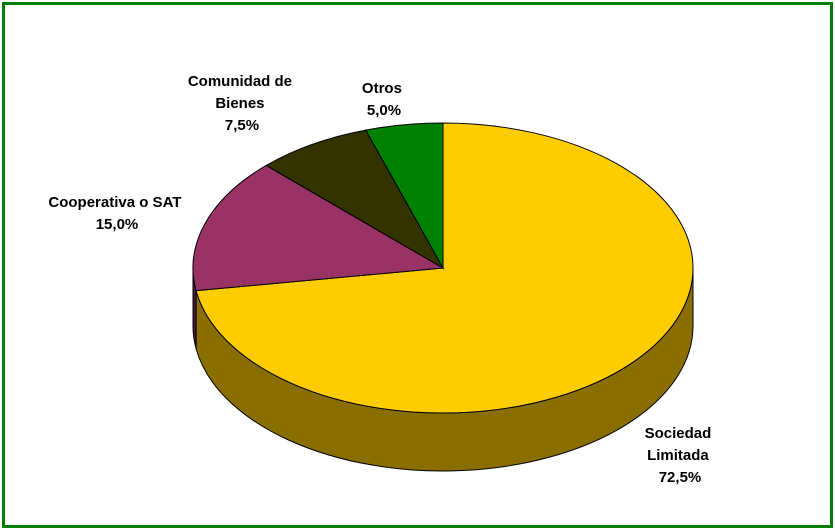 This screenshot has width=835, height=528. What do you see at coordinates (117, 224) in the screenshot?
I see `slice-percent: 15,0%` at bounding box center [117, 224].